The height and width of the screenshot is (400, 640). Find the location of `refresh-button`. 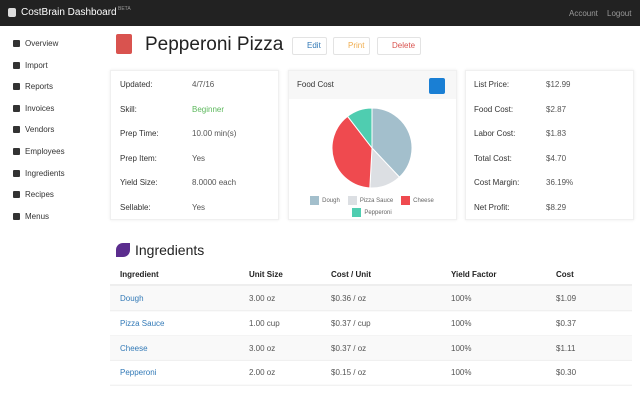

refresh-button is located at coordinates (437, 86).